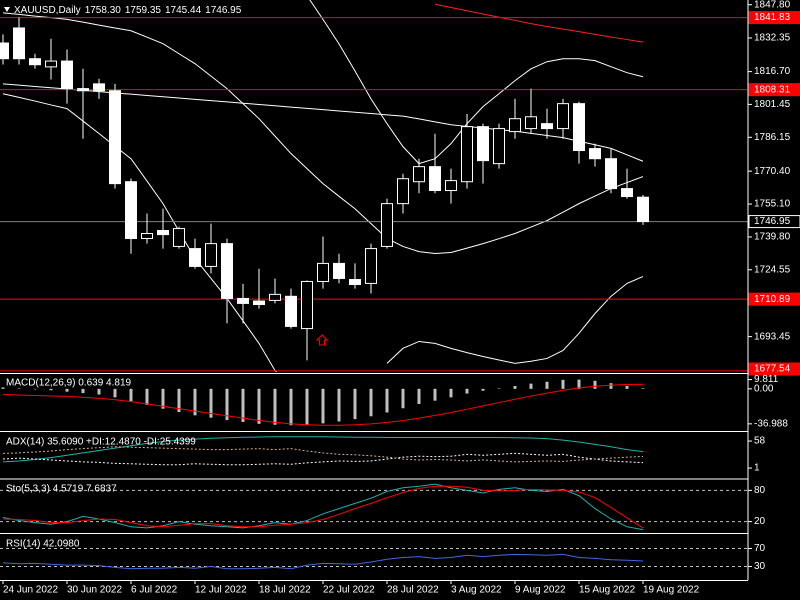 This screenshot has width=800, height=600. I want to click on y-tick-label: 1801.45, so click(772, 104).